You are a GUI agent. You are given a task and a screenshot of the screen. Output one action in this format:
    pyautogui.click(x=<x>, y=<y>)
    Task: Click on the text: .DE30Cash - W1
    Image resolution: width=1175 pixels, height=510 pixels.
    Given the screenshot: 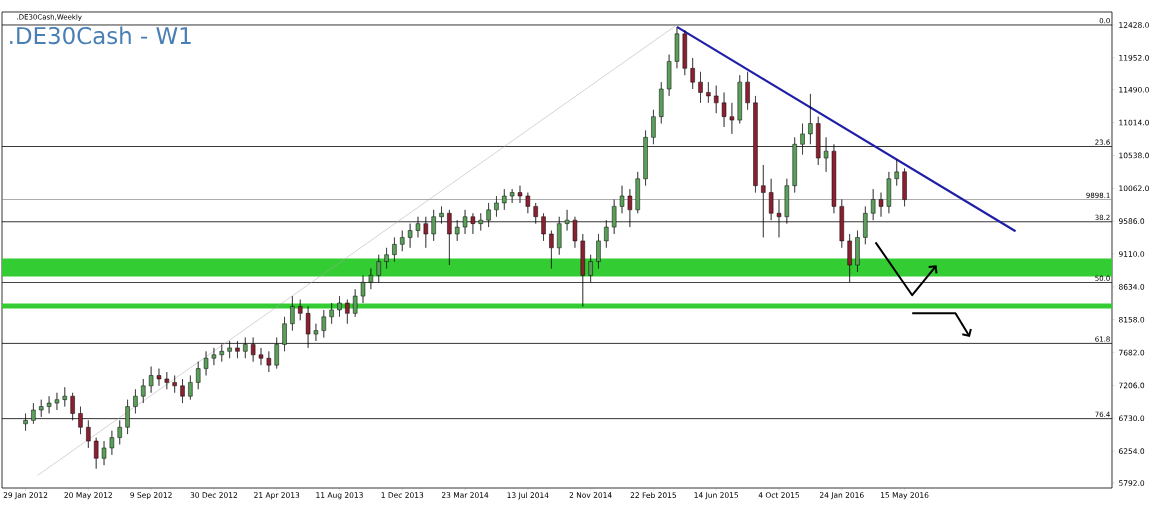 What is the action you would take?
    pyautogui.click(x=100, y=35)
    